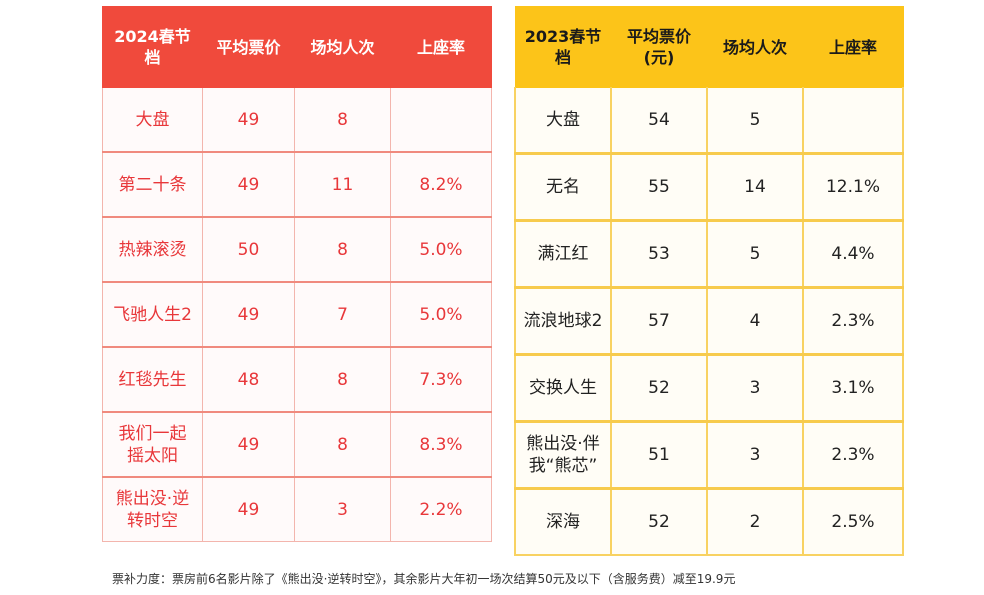 The width and height of the screenshot is (984, 595). Describe the element at coordinates (441, 509) in the screenshot. I see `cell-occupancy: 2.2%` at that location.